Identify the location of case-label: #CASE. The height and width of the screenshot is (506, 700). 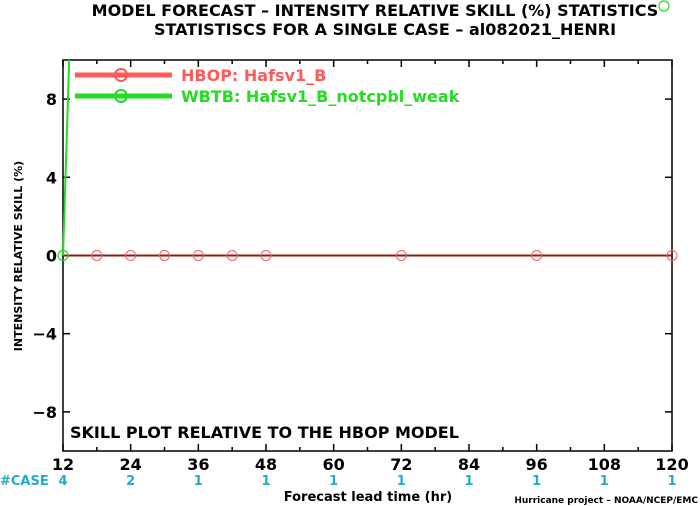
(24, 481).